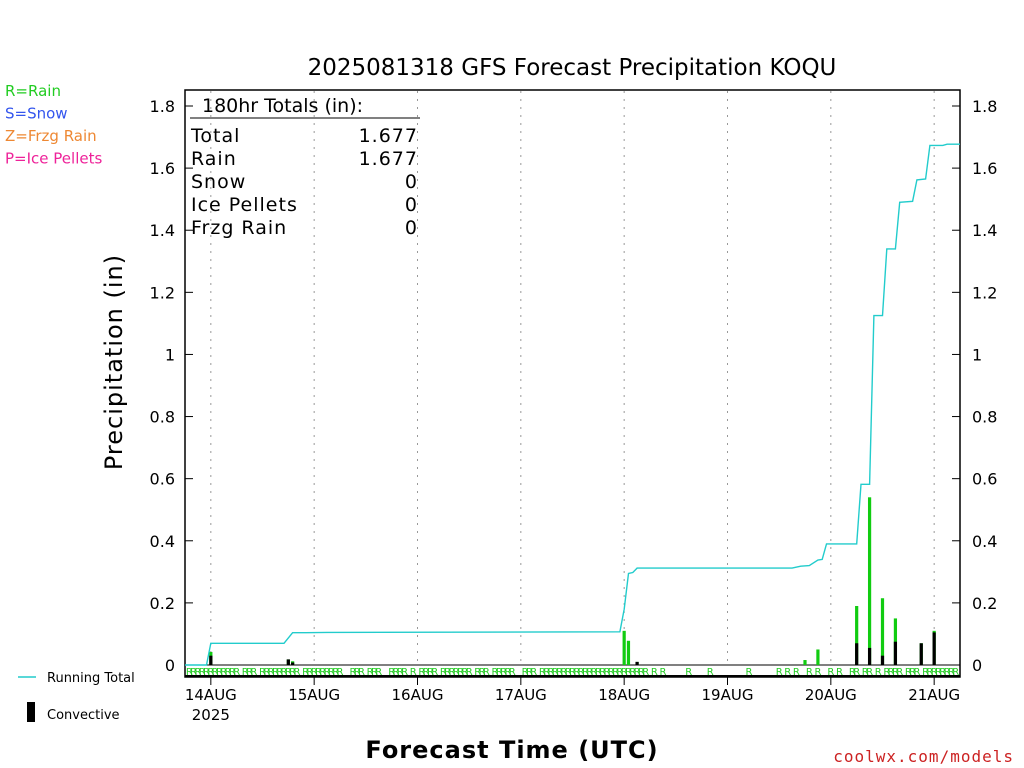 This screenshot has height=768, width=1024. What do you see at coordinates (984, 479) in the screenshot?
I see `y-tick-label-right: 0.6` at bounding box center [984, 479].